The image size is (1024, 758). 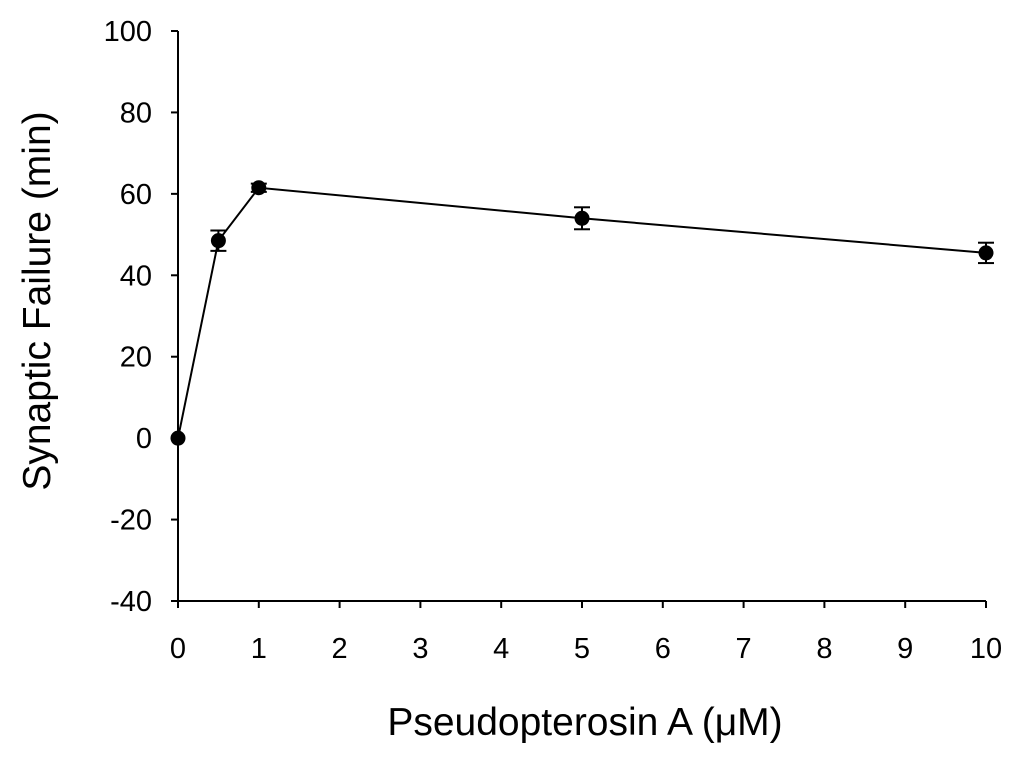 I want to click on x-tick-label: 10, so click(x=986, y=649).